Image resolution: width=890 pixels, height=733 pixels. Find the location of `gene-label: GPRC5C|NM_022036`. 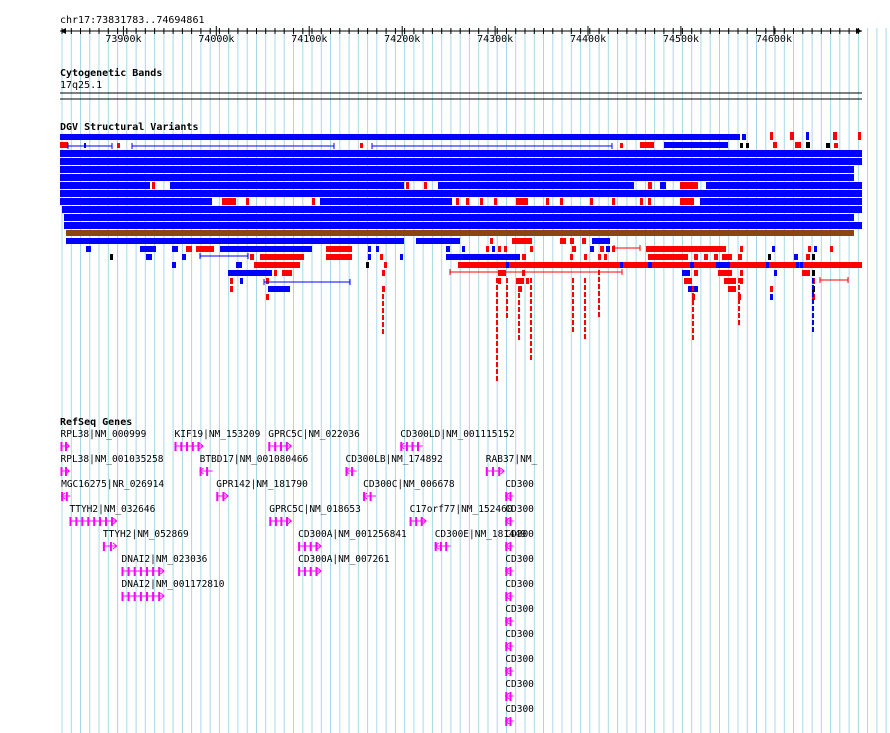

gene-label: GPRC5C|NM_022036 is located at coordinates (314, 434).